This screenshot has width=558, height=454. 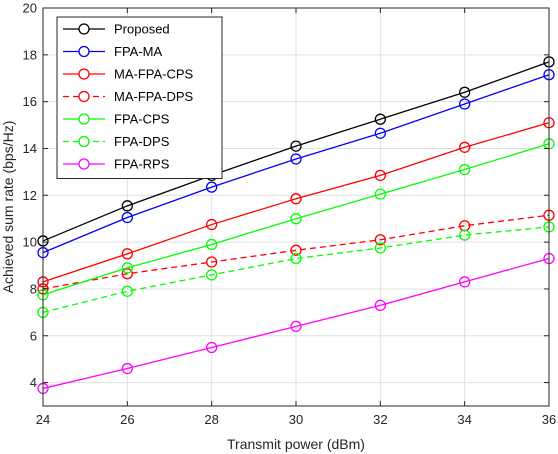 I want to click on legend-item: FPA-CPS, so click(x=116, y=119).